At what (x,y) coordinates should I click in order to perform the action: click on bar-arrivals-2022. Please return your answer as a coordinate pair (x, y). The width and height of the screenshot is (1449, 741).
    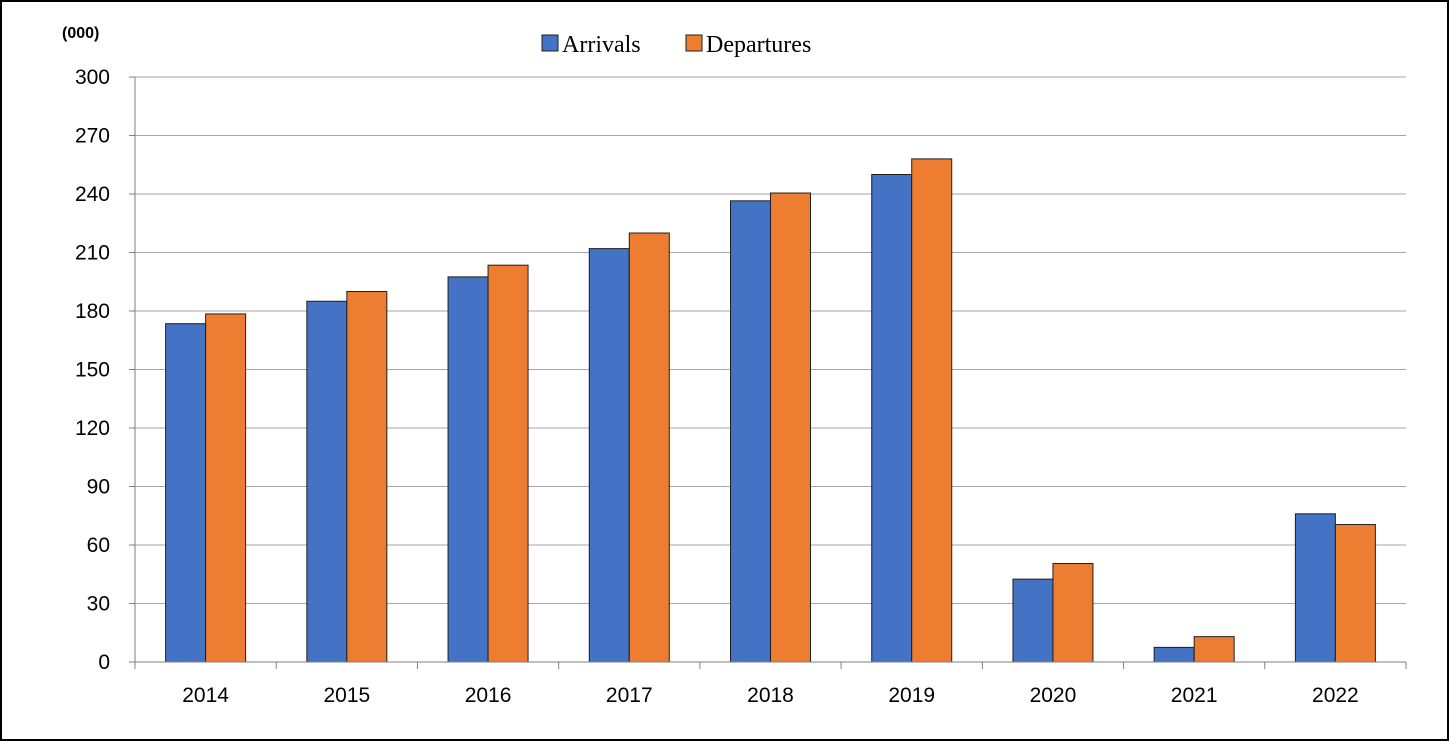
    Looking at the image, I should click on (1315, 588).